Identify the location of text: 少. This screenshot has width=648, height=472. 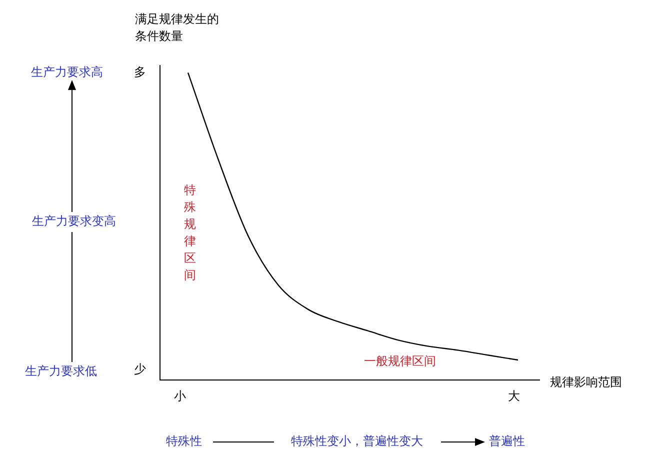
(140, 369).